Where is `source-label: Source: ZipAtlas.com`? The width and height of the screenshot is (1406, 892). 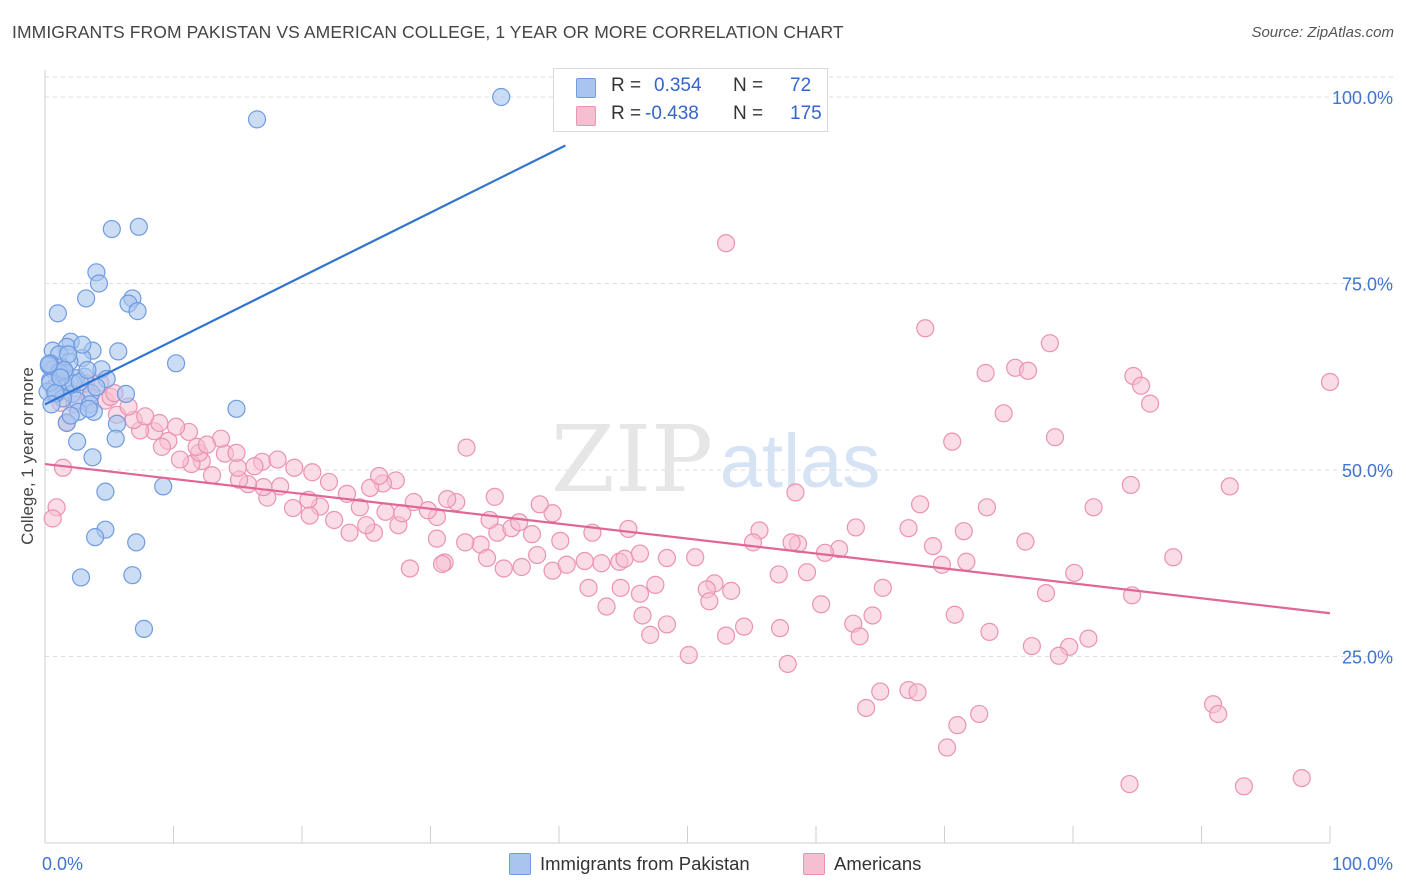
source-label: Source: ZipAtlas.com is located at coordinates (1322, 32).